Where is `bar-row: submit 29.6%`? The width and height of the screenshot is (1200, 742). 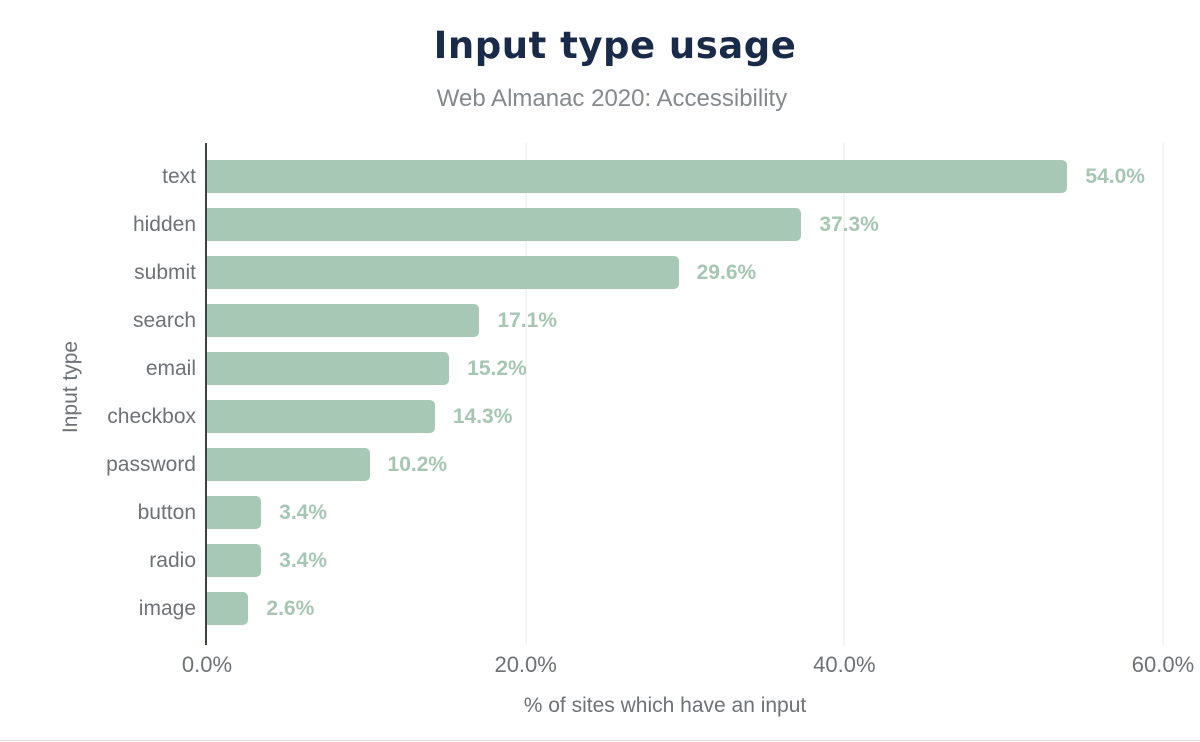
bar-row: submit 29.6% is located at coordinates (648, 272).